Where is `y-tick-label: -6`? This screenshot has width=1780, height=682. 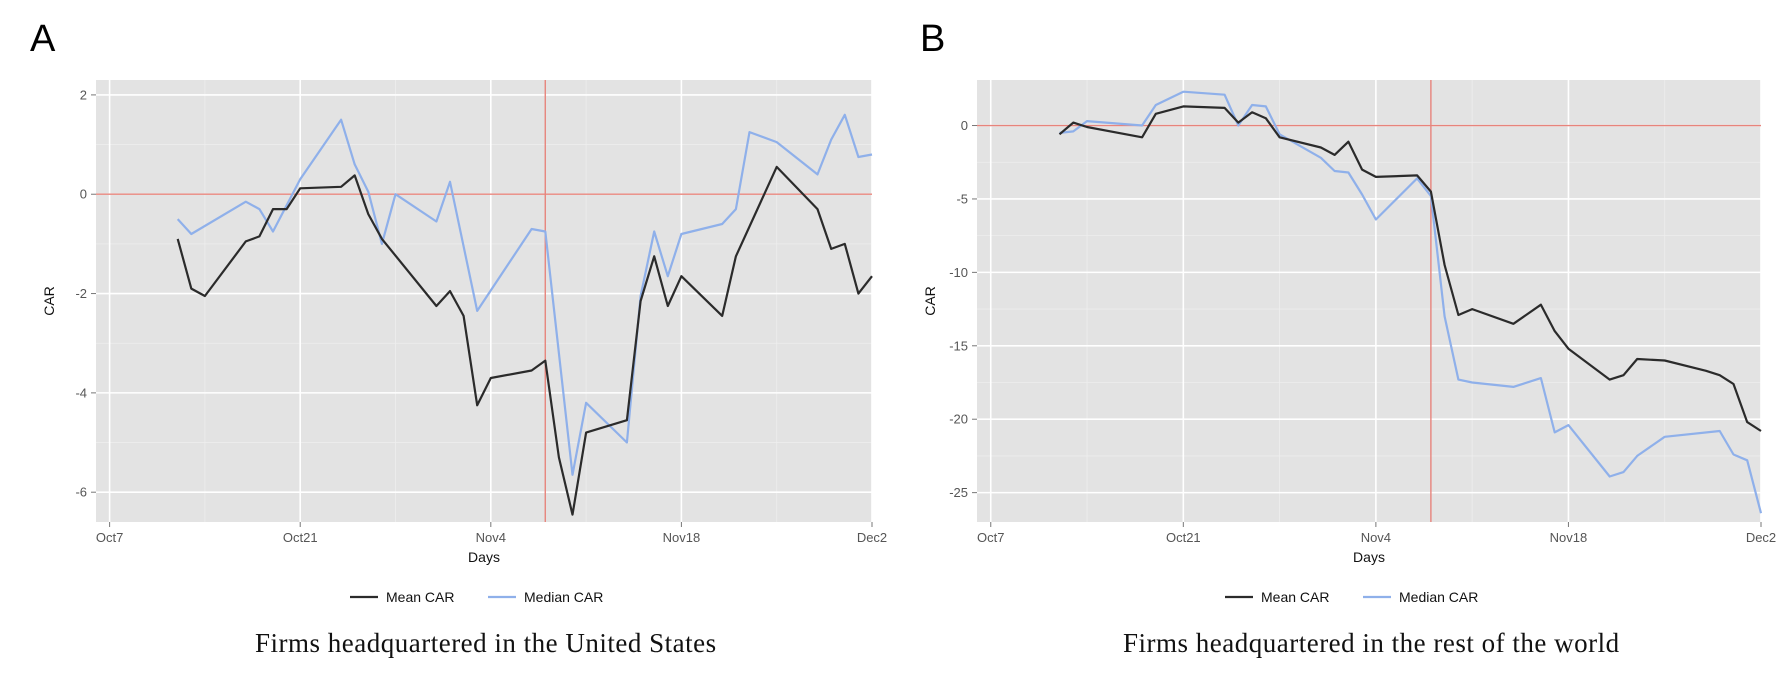
y-tick-label: -6 is located at coordinates (81, 492).